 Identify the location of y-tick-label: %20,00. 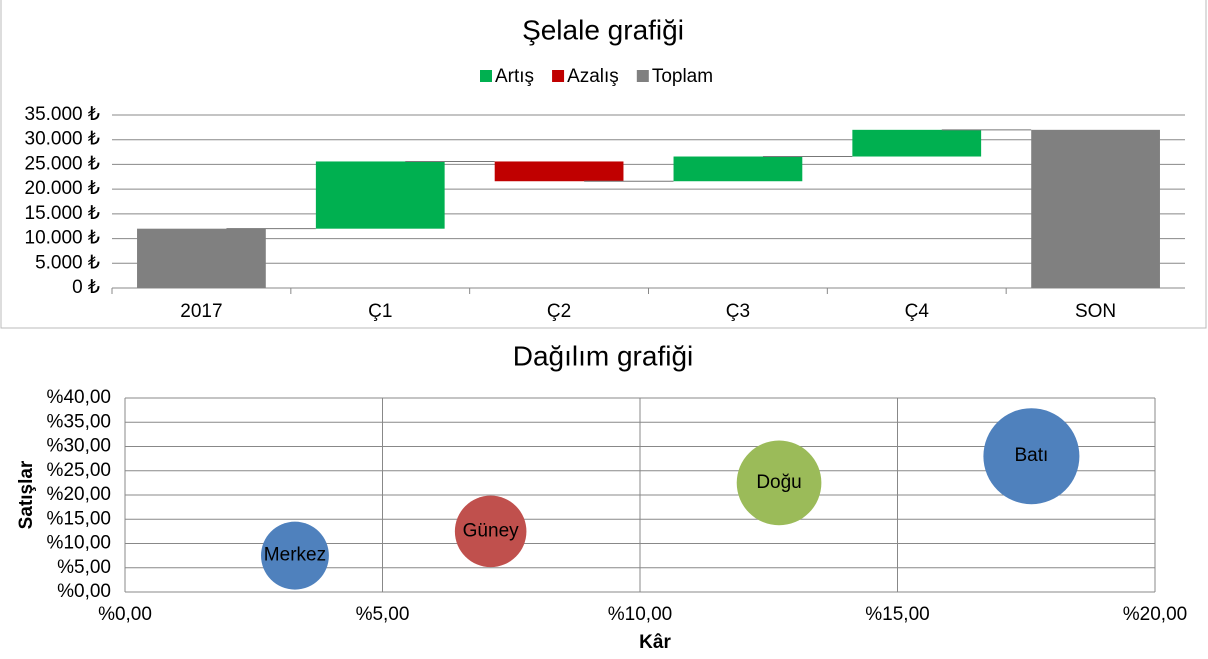
(79, 494).